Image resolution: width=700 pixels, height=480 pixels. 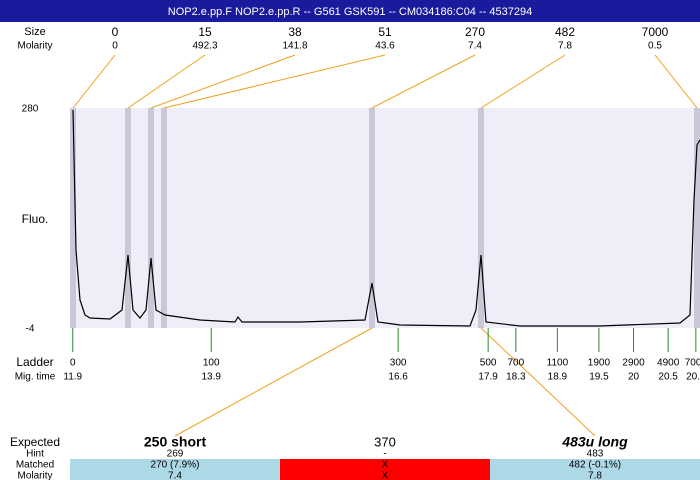 What do you see at coordinates (565, 46) in the screenshot?
I see `peak-molarity: 7.8` at bounding box center [565, 46].